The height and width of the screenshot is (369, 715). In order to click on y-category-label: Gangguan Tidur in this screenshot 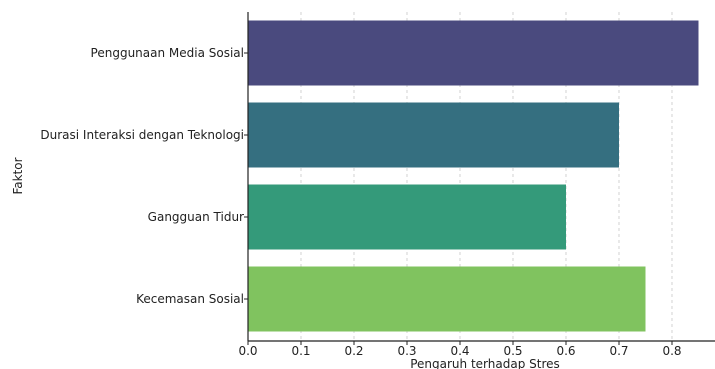, I will do `click(196, 217)`.